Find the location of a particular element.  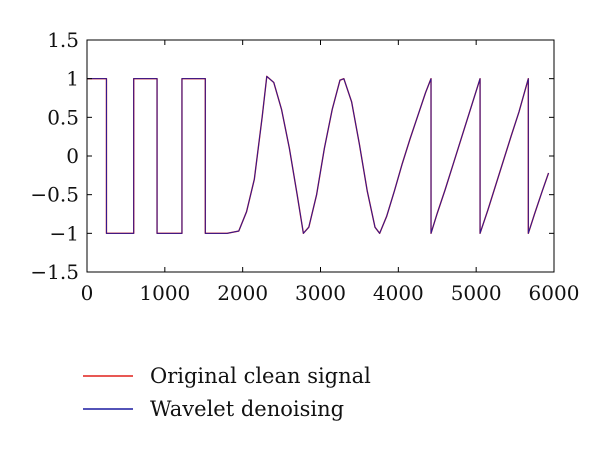

x-tick-label-0: 0 is located at coordinates (87, 293).